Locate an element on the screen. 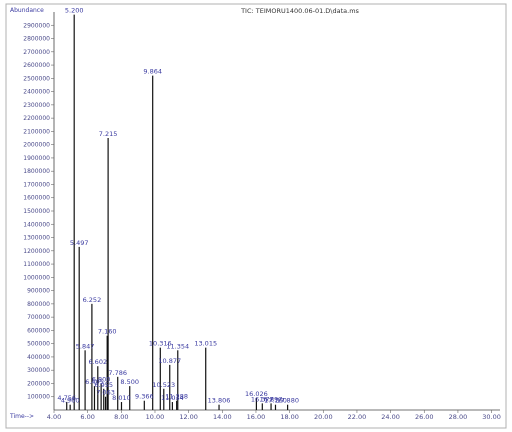 This screenshot has height=432, width=512. y-tick-label: 2000000 is located at coordinates (36, 145).